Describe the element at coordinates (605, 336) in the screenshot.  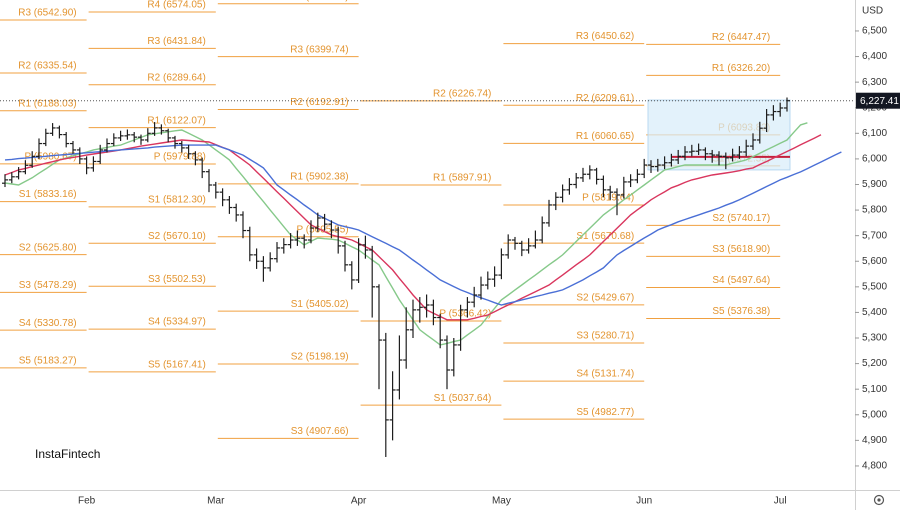
I see `pivot-label: S3 (5280.71)` at that location.